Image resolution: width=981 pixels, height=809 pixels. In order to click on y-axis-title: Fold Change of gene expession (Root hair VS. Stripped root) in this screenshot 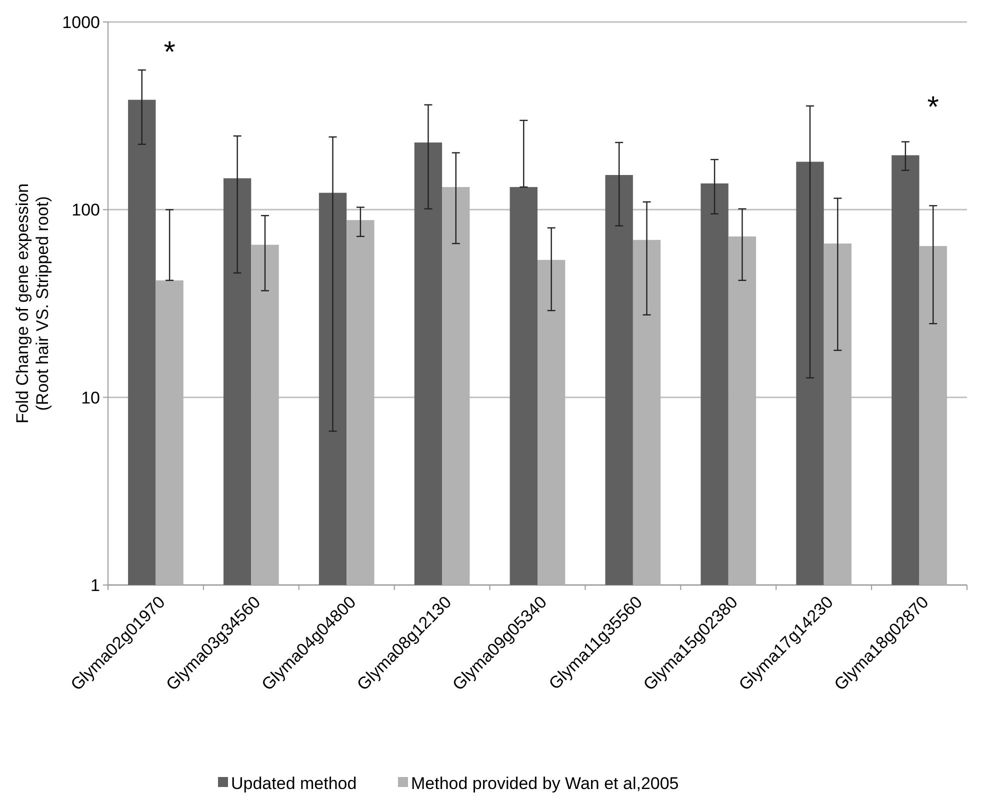, I will do `click(32, 303)`.